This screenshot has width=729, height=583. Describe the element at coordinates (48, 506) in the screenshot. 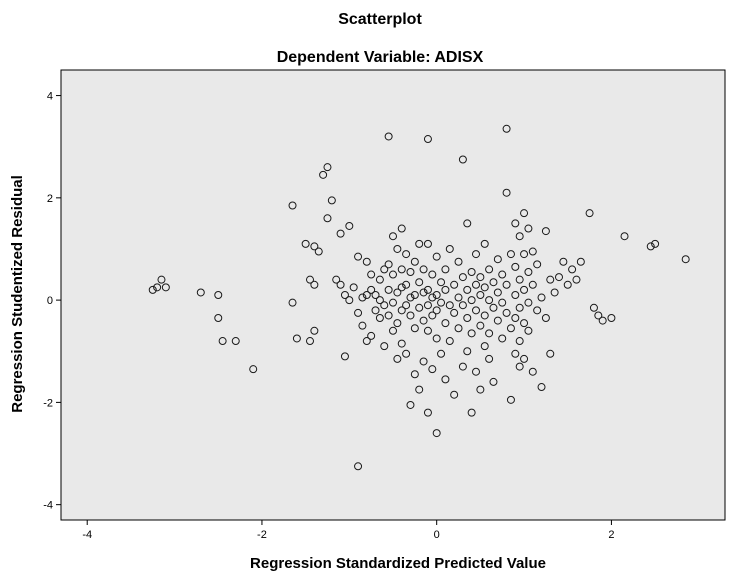

I see `y-tick-label: -4` at that location.